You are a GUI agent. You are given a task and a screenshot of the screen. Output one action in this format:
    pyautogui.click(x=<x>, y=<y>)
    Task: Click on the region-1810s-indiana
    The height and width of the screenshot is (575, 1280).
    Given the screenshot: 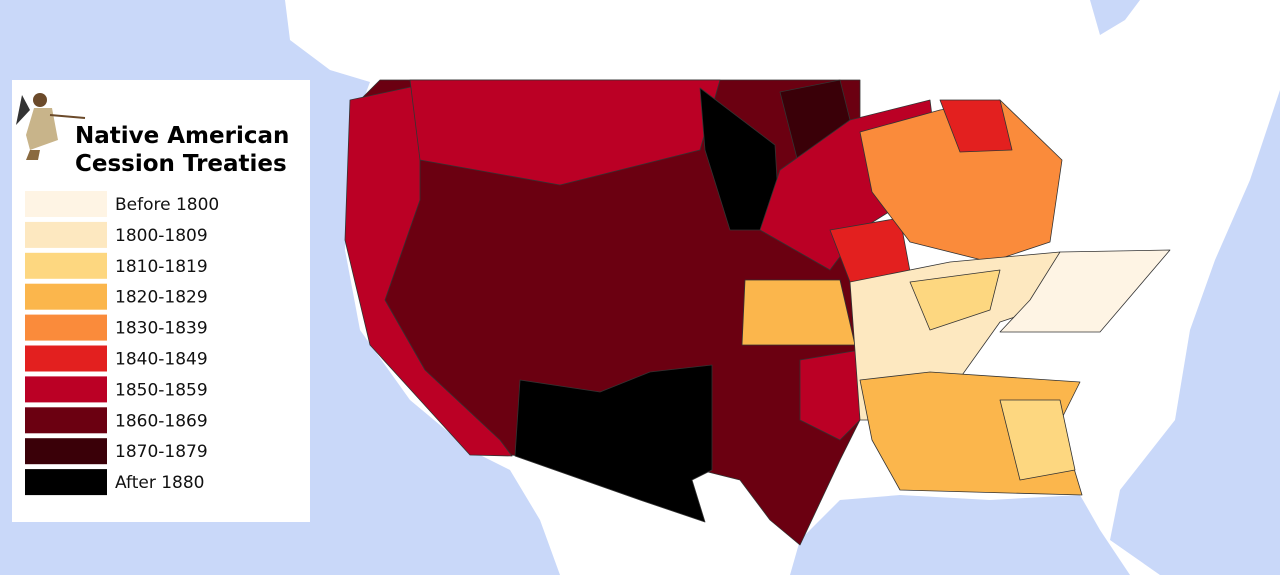 What is the action you would take?
    pyautogui.click(x=955, y=300)
    